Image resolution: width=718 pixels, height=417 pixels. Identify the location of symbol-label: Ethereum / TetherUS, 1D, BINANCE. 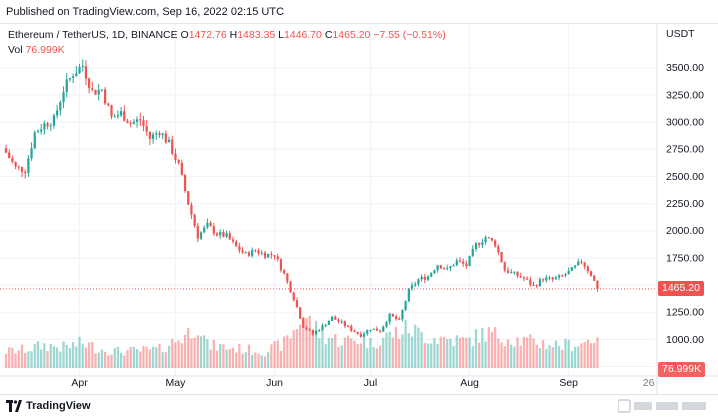
(93, 35).